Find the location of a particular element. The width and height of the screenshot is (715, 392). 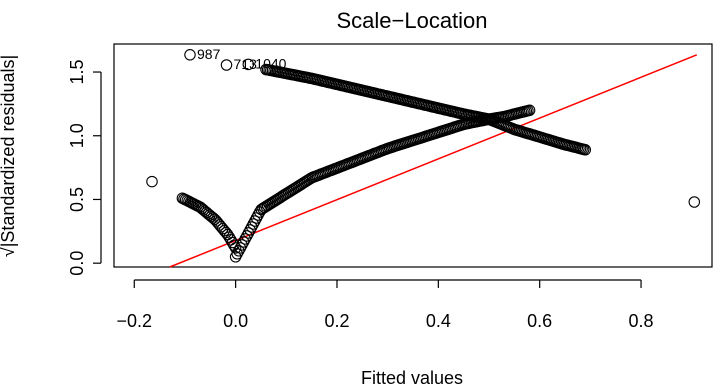

x-tick-label: 0.2 is located at coordinates (336, 321).